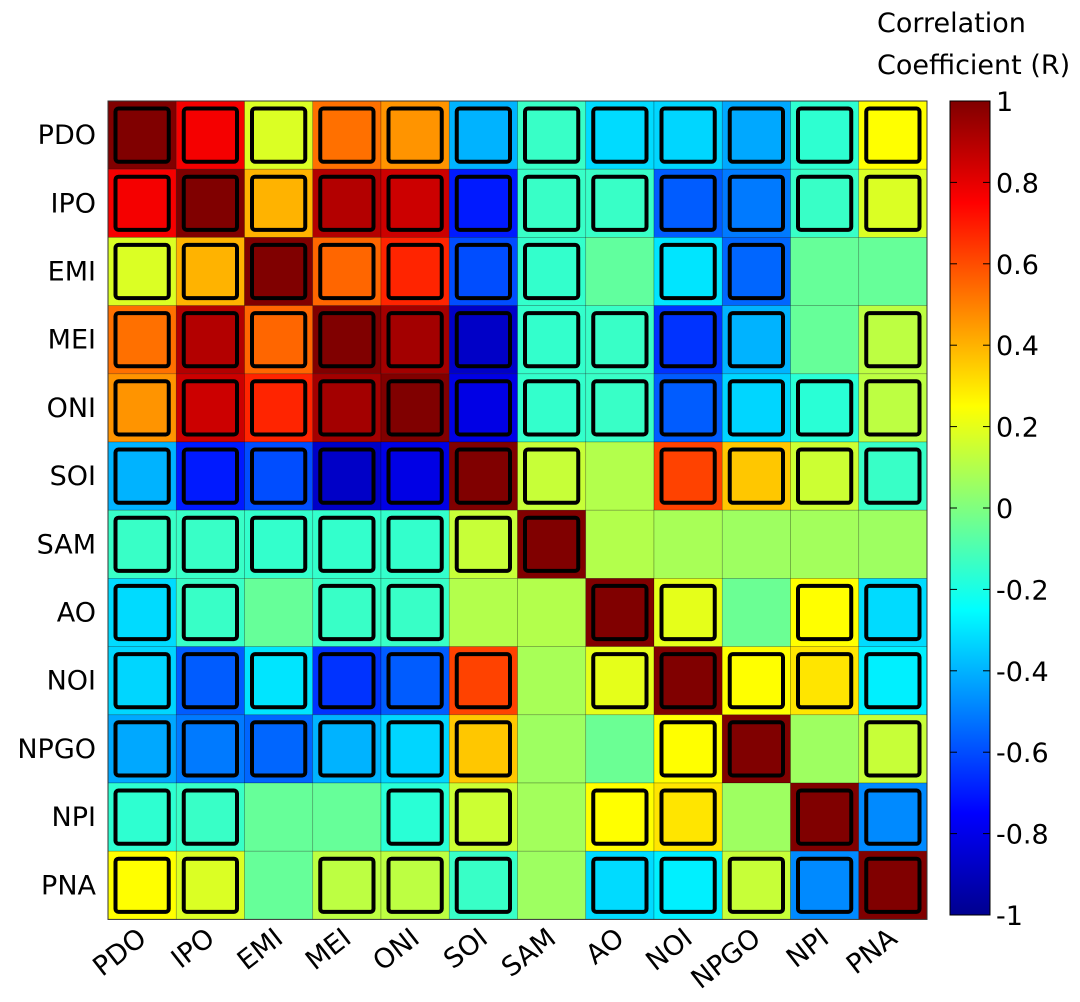 This screenshot has width=1080, height=1002. I want to click on significance-box-SOI-EMI, so click(279, 476).